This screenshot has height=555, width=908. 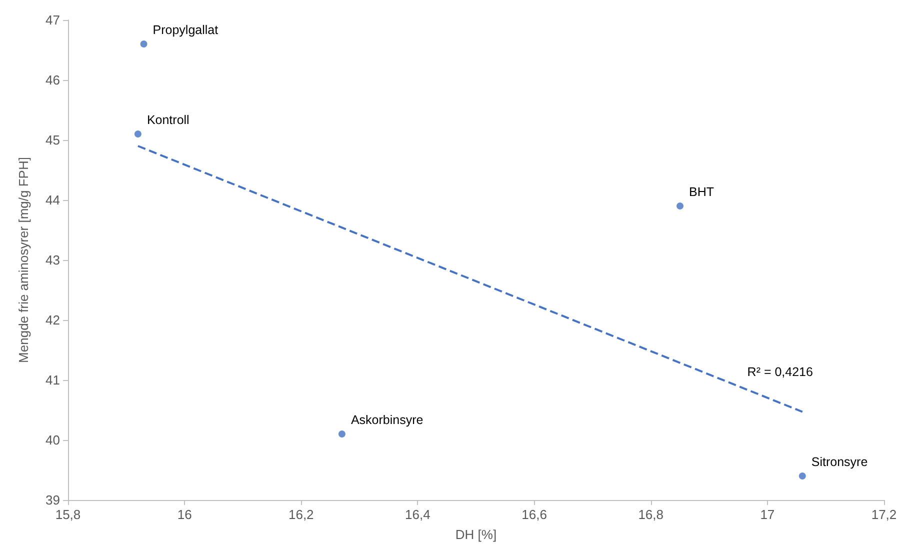 What do you see at coordinates (387, 420) in the screenshot?
I see `annotation: Askorbinsyre` at bounding box center [387, 420].